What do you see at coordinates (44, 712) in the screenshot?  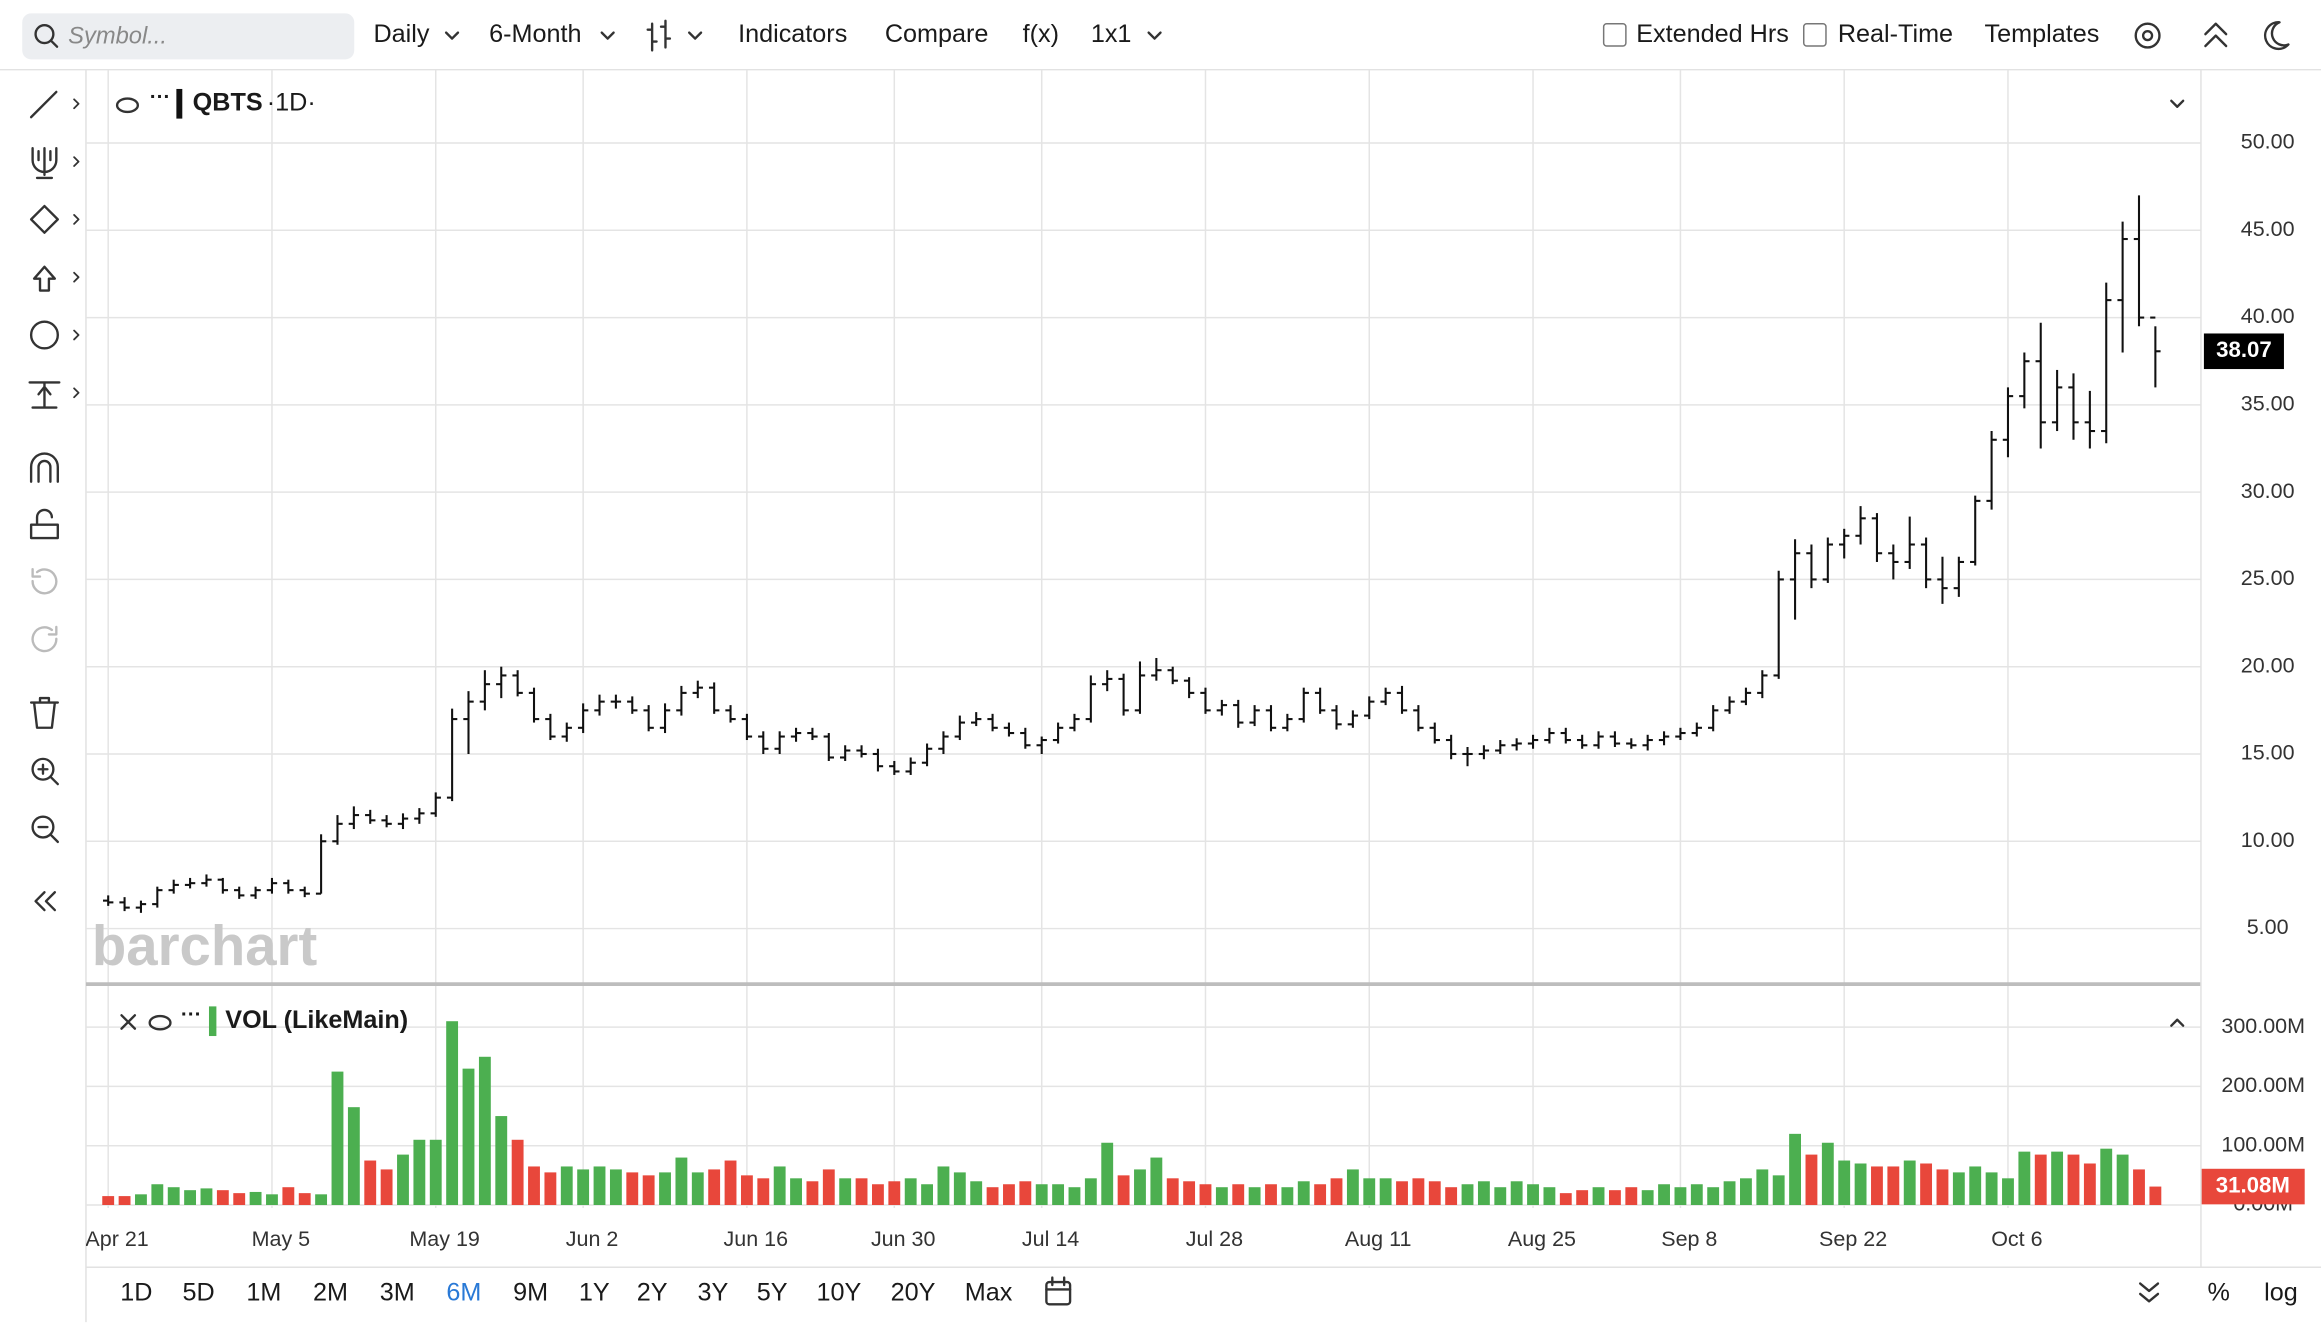 I see `delete-tool` at bounding box center [44, 712].